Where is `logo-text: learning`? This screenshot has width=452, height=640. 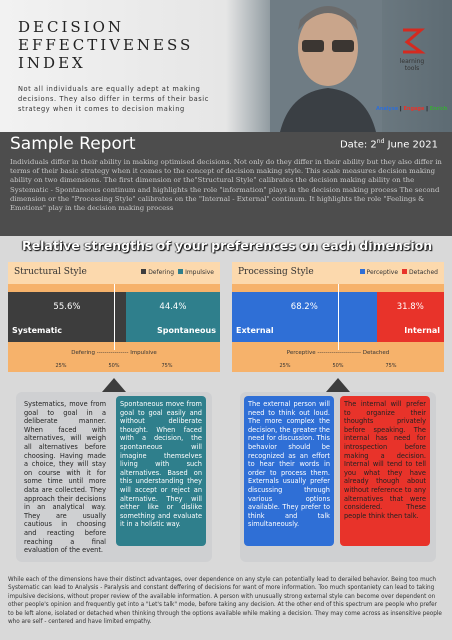
logo-text: learning is located at coordinates (412, 61).